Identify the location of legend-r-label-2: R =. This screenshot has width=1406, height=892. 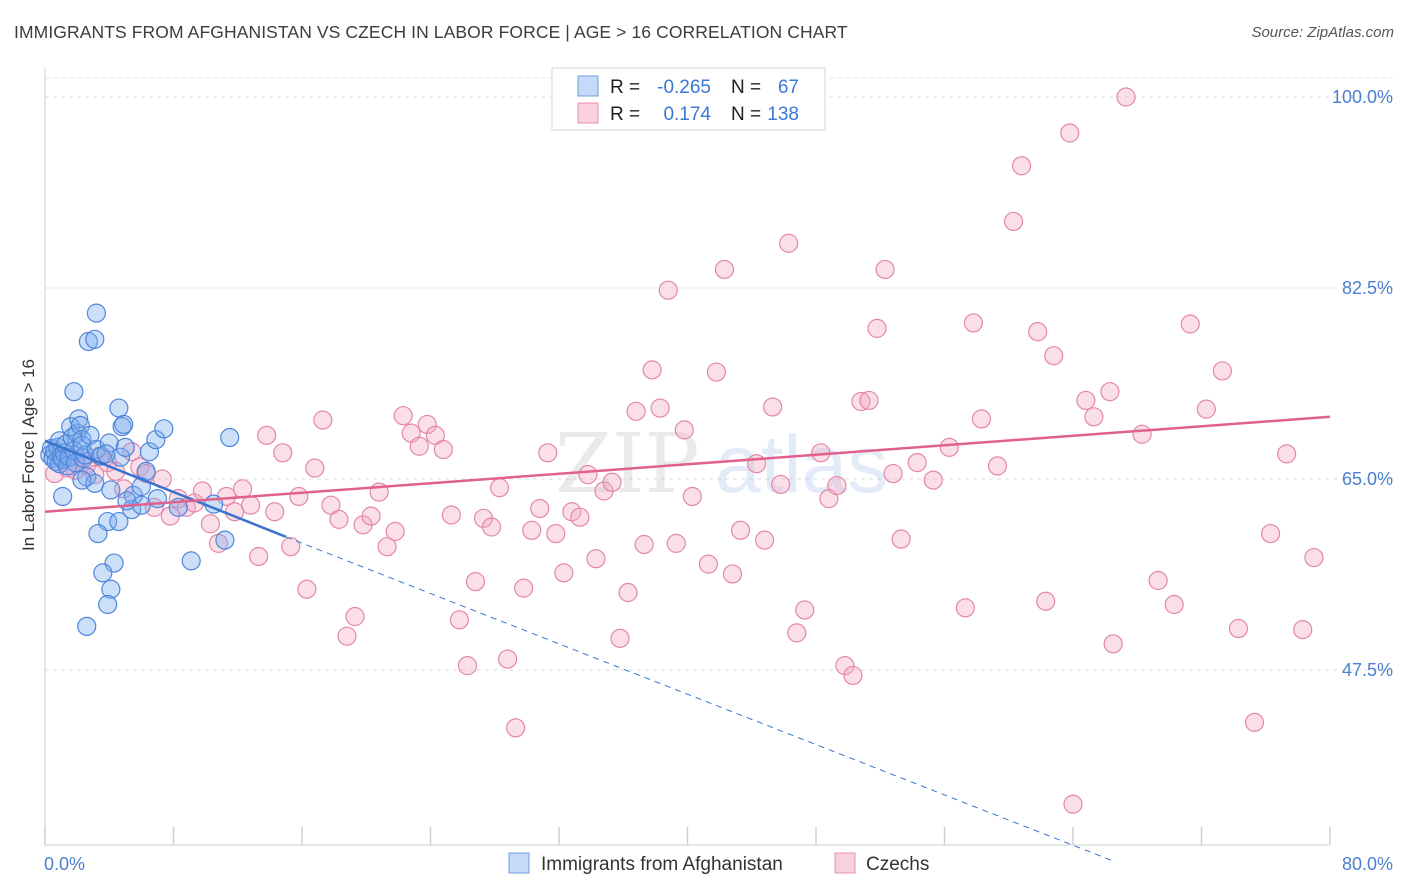
(625, 114).